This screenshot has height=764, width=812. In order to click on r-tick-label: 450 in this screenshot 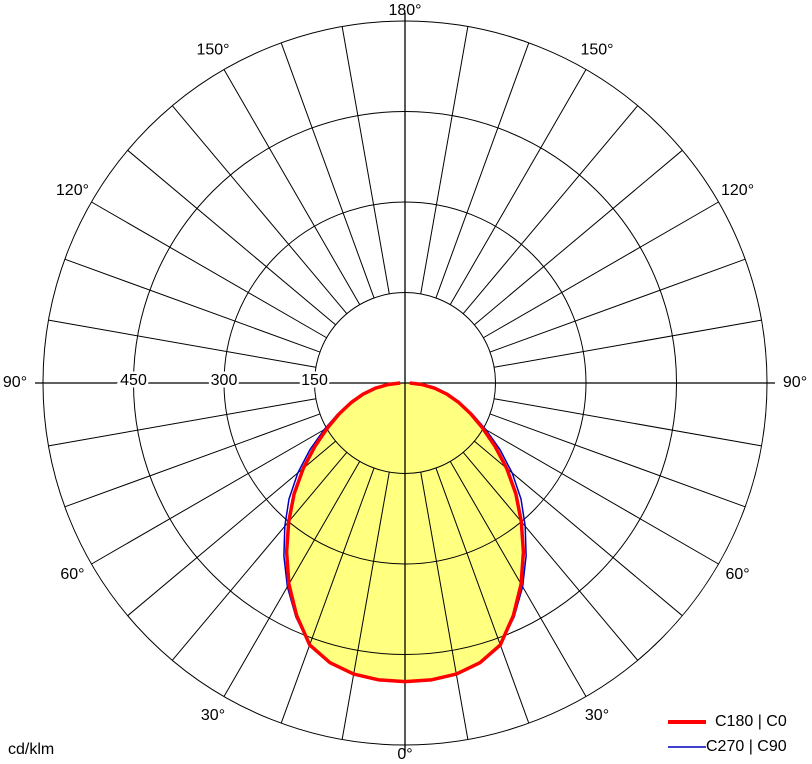, I will do `click(133, 380)`.